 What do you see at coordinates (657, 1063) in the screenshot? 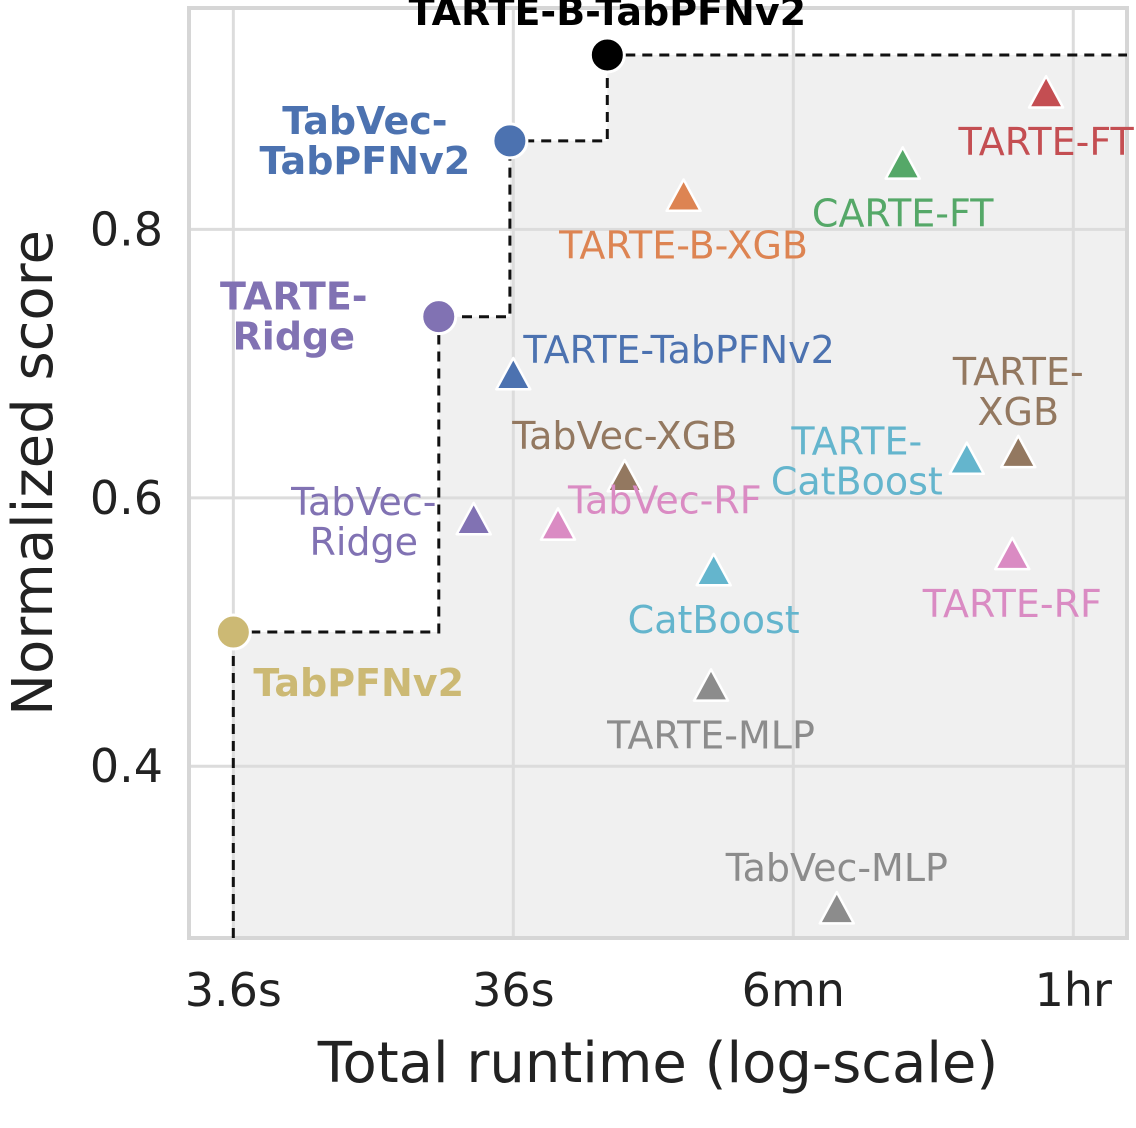
I see `x-axis-title: Total runtime (log-scale)` at bounding box center [657, 1063].